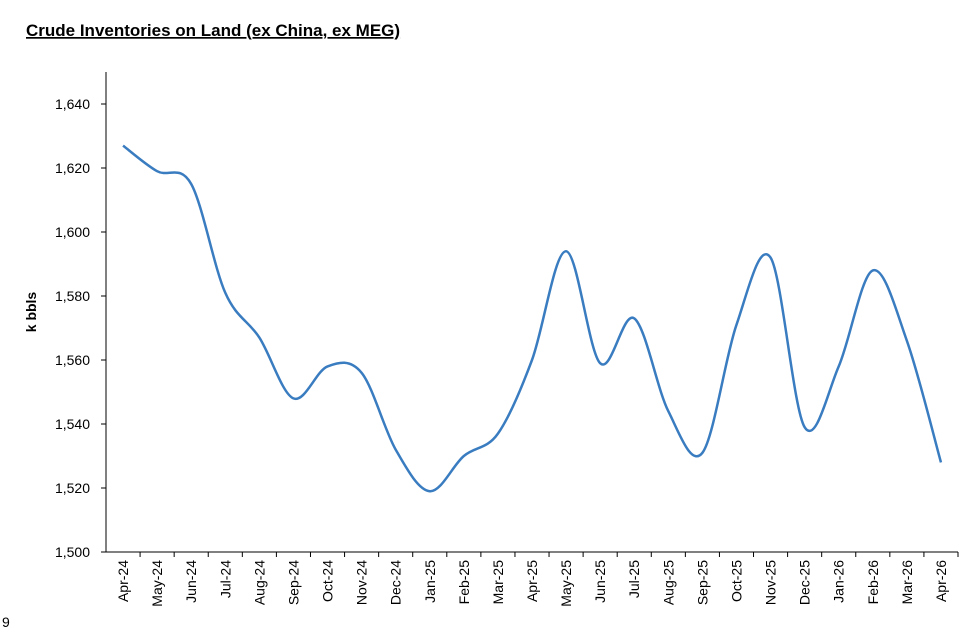  Describe the element at coordinates (225, 579) in the screenshot. I see `x-tick-label: Jul-24` at that location.